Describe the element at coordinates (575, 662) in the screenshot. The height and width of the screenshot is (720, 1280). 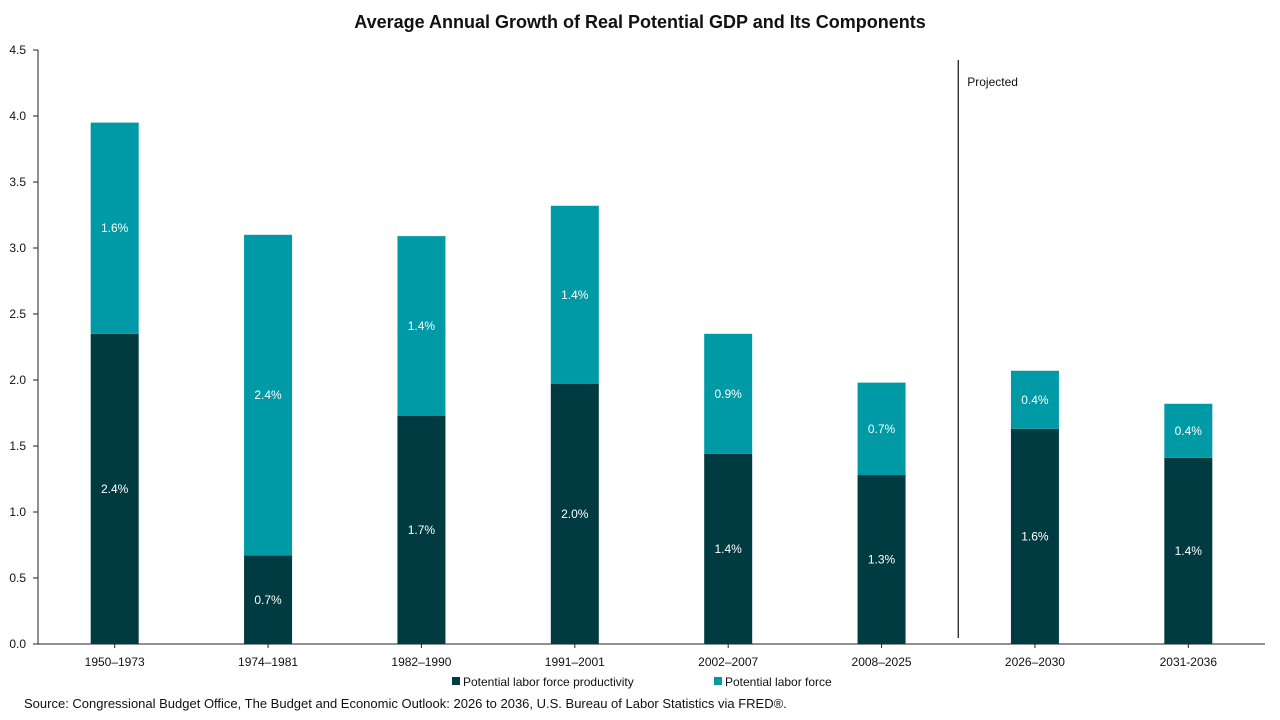
I see `x-tick-label: 1991–2001` at that location.